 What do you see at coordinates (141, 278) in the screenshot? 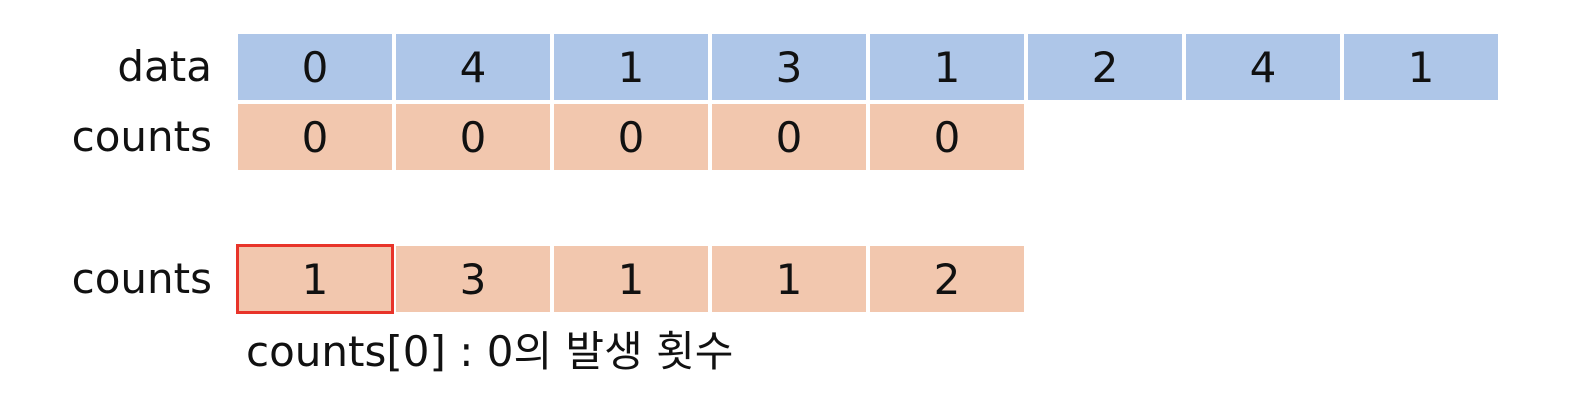
I see `counts-final-row-label: counts` at bounding box center [141, 278].